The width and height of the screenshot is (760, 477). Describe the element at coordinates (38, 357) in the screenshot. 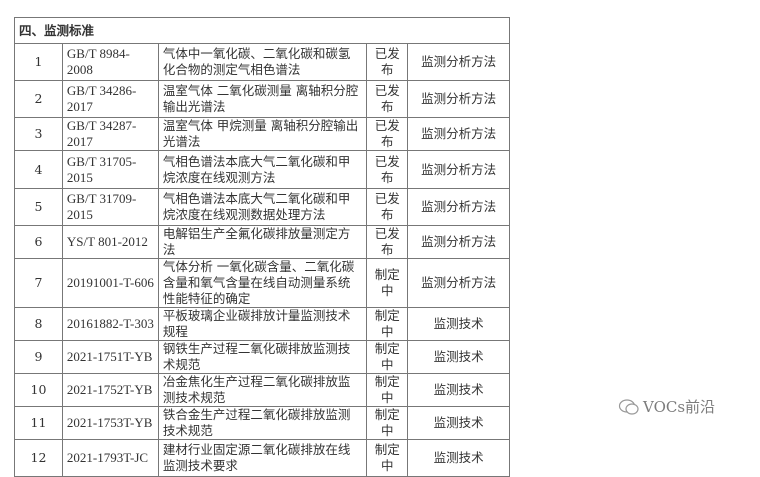

I see `row-number: 9` at that location.